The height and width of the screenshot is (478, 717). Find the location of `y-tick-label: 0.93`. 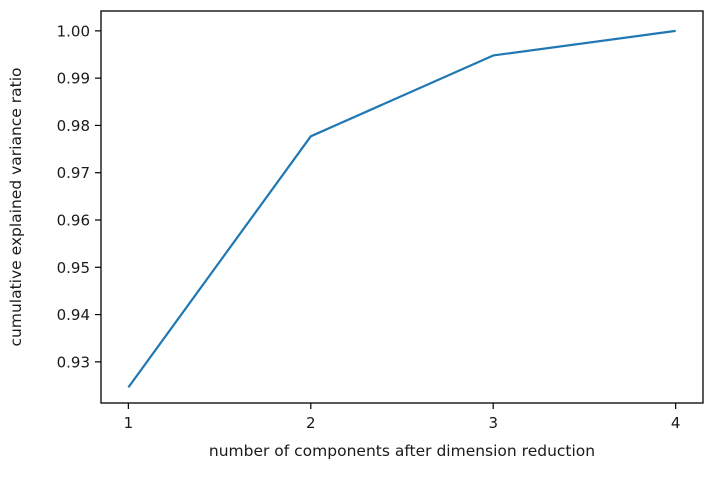

y-tick-label: 0.93 is located at coordinates (73, 362).